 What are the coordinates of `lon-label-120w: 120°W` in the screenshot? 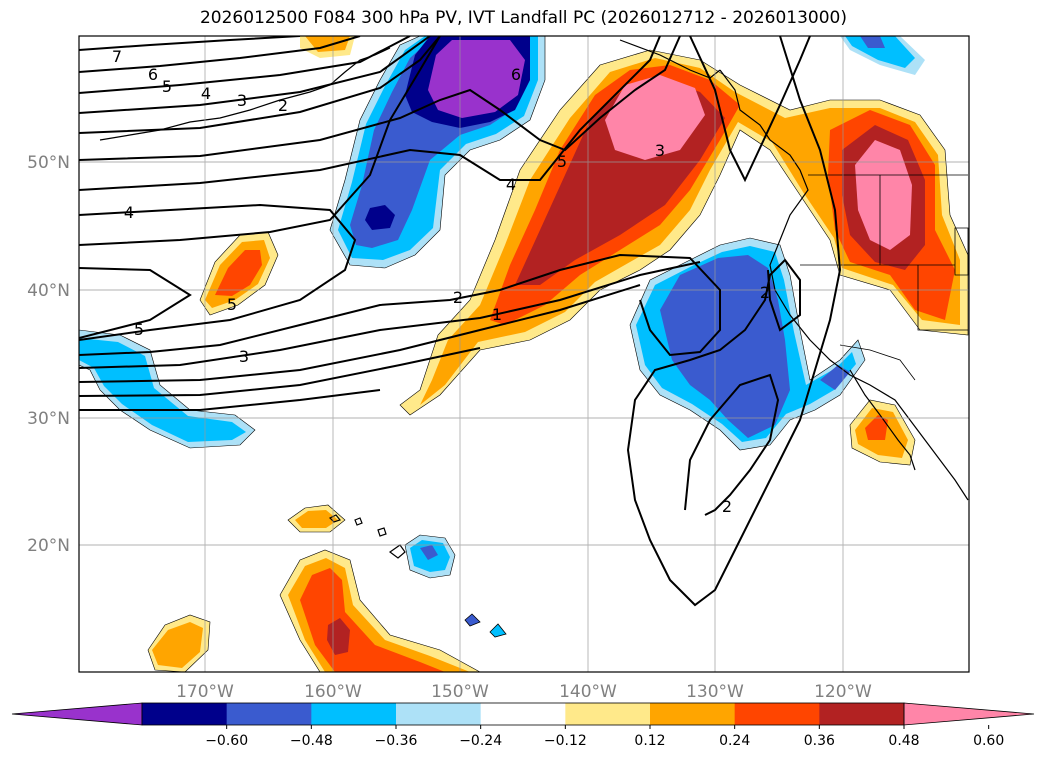 It's located at (843, 692).